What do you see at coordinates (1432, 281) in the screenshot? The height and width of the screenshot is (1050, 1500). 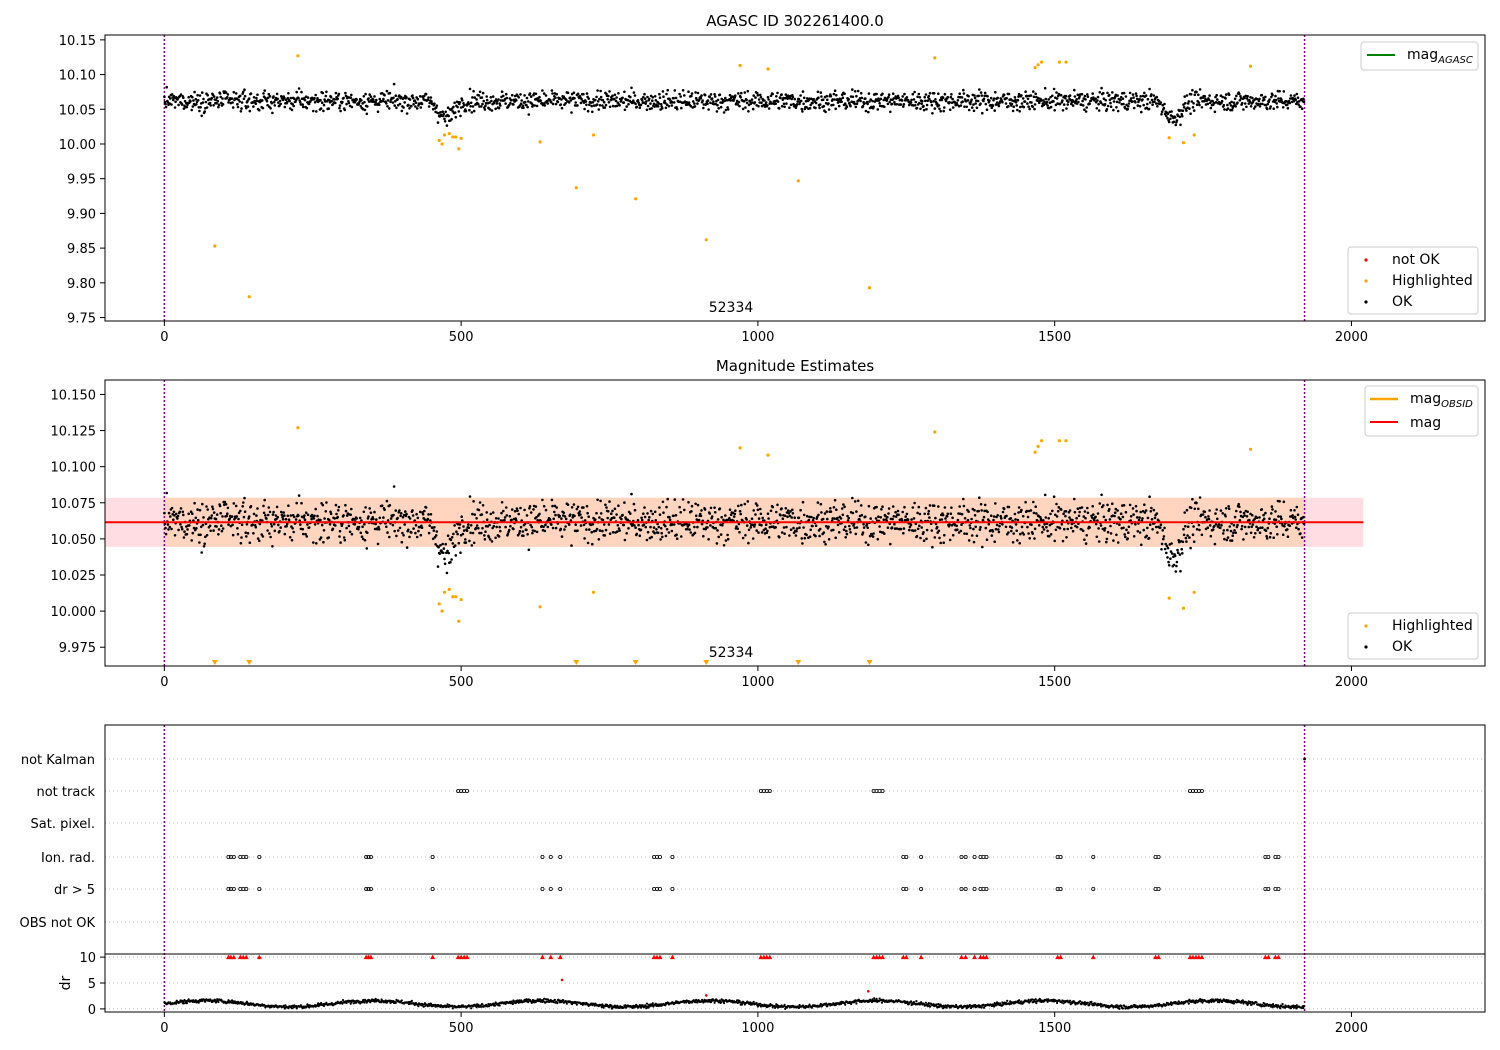 I see `legend-highlighted-label: Highlighted` at bounding box center [1432, 281].